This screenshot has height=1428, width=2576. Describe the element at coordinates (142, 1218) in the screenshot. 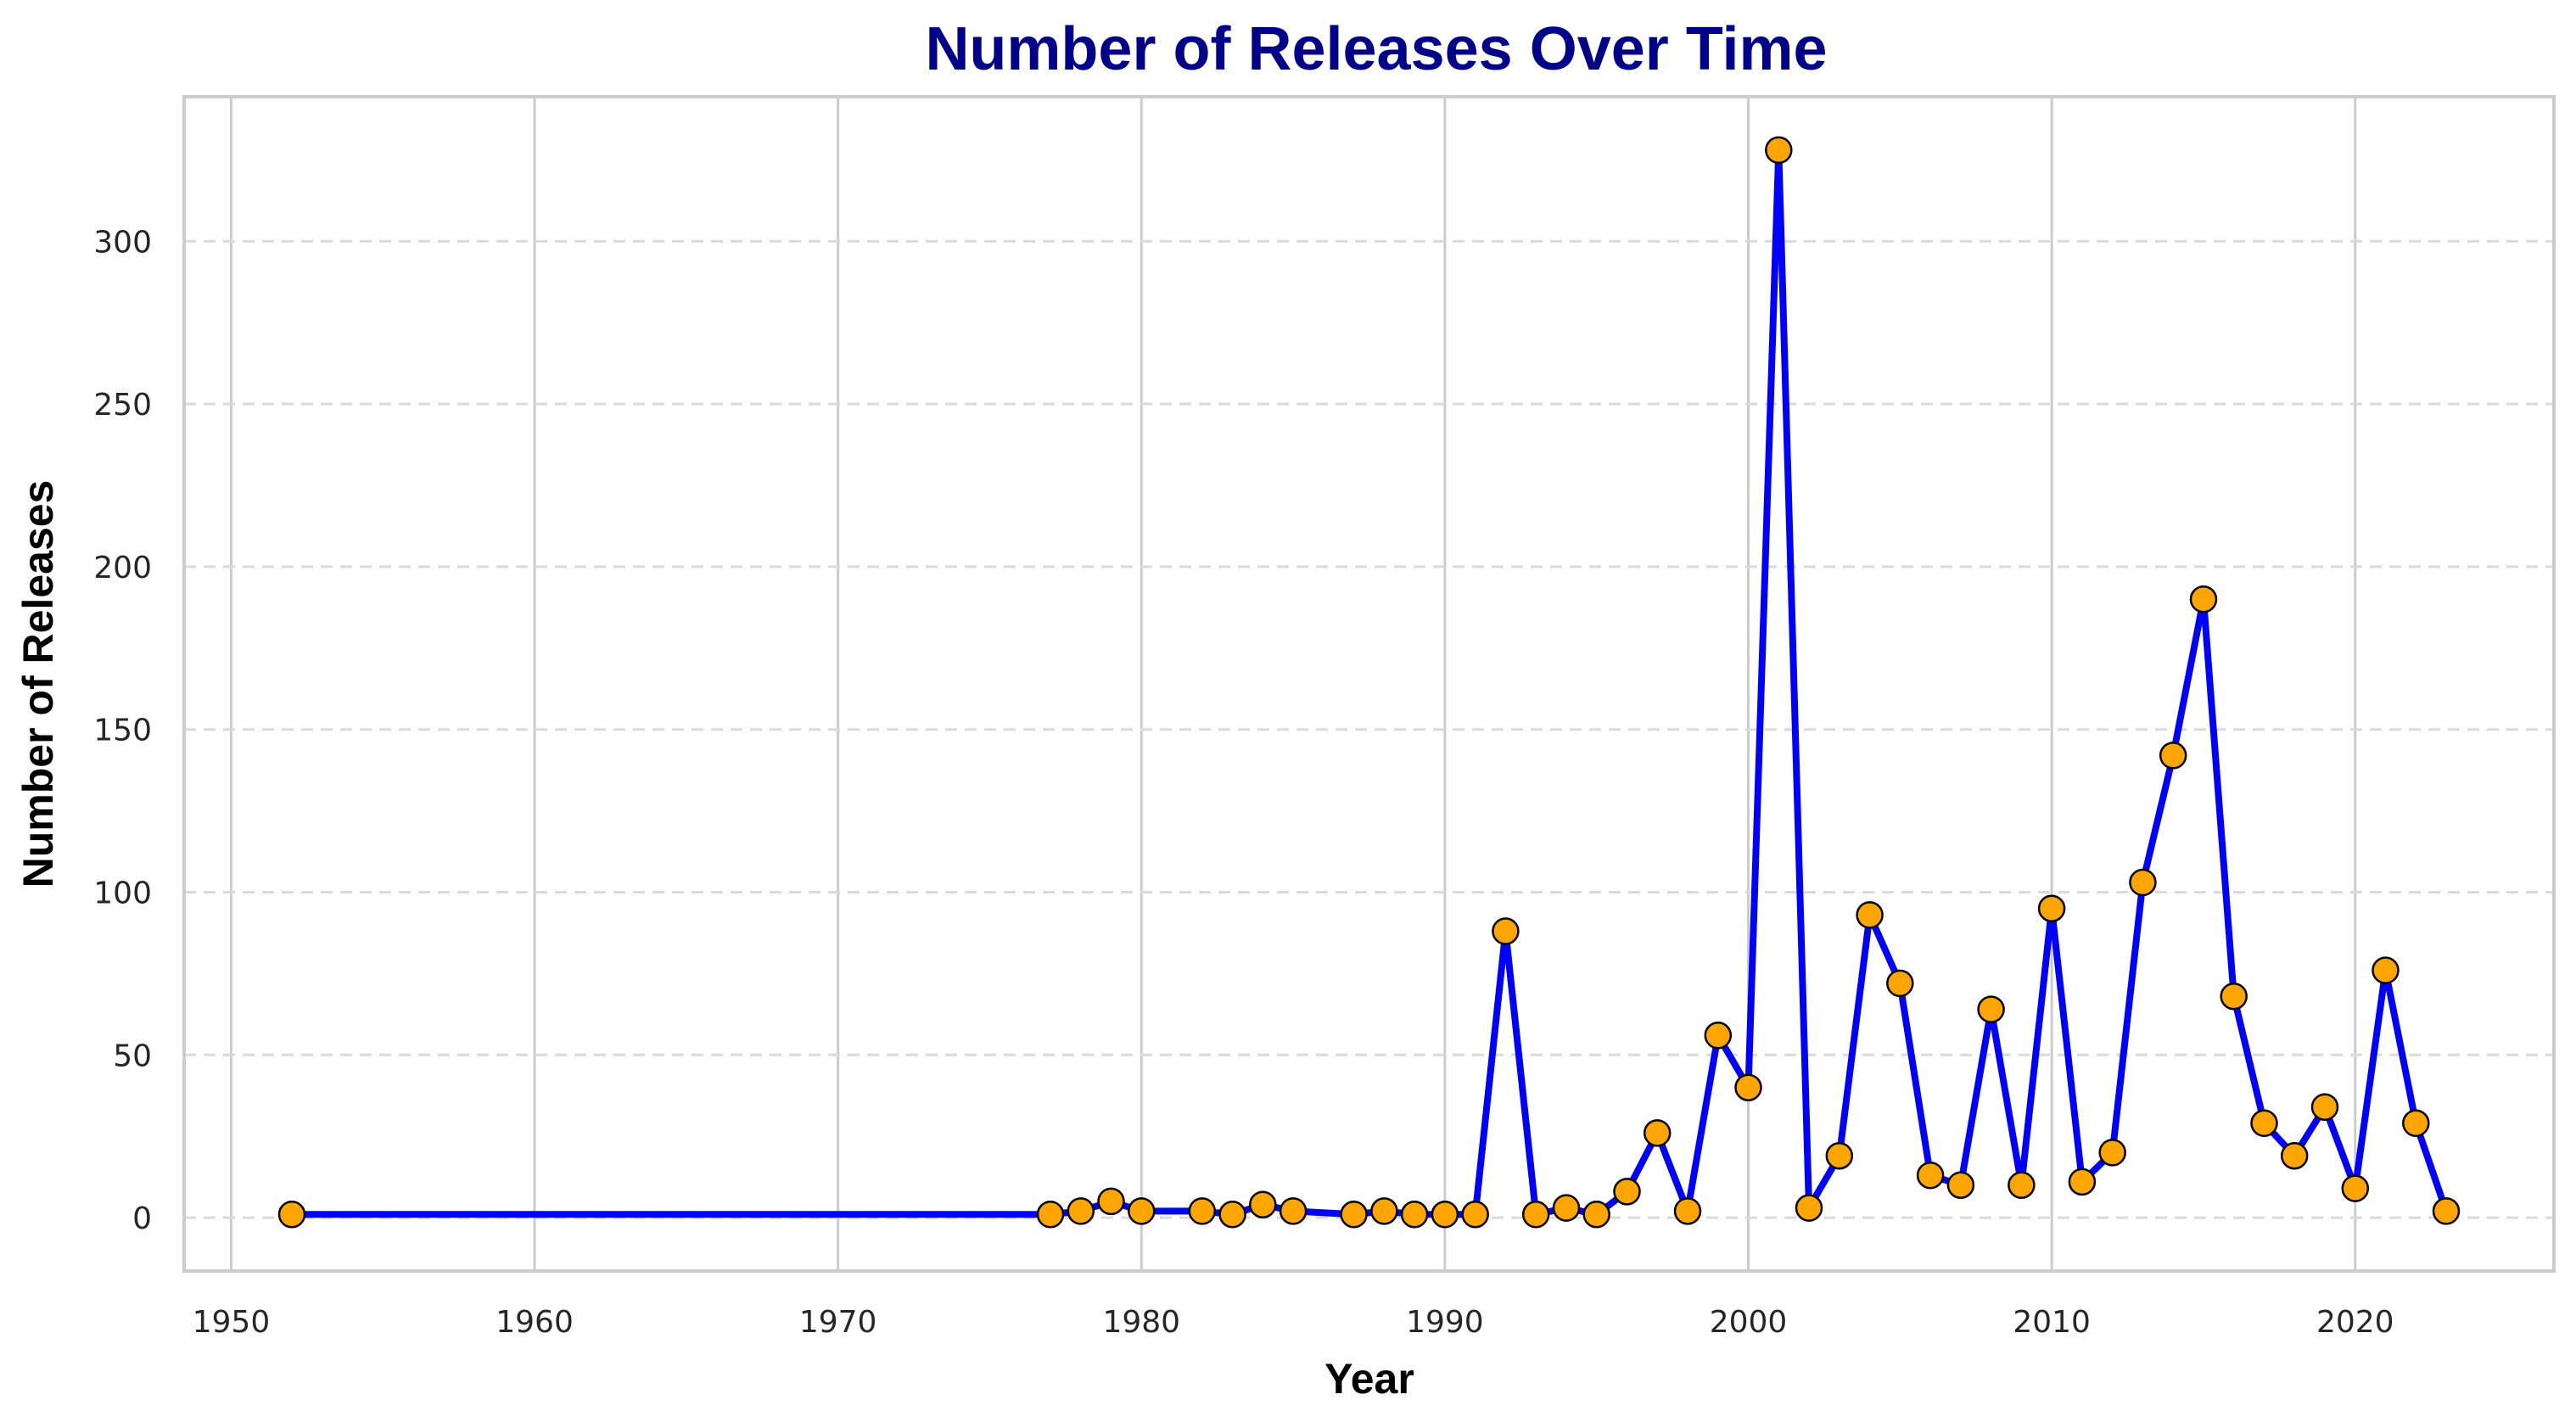

I see `y-tick-label: 0` at that location.